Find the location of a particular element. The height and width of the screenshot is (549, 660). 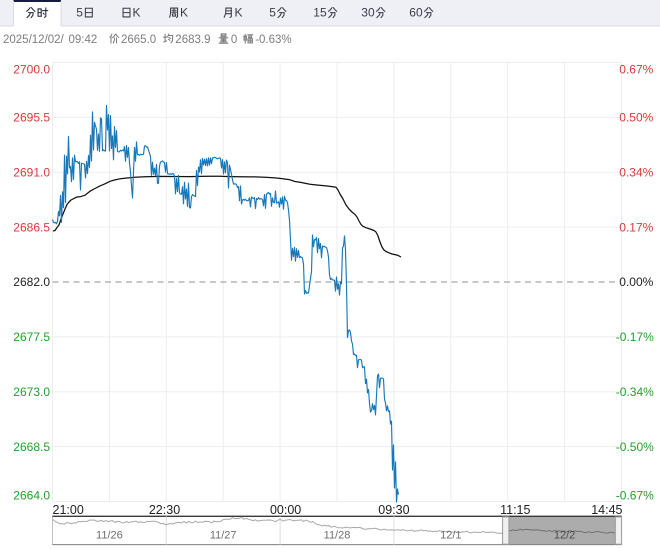

svg-text: 09:42 is located at coordinates (83, 40).